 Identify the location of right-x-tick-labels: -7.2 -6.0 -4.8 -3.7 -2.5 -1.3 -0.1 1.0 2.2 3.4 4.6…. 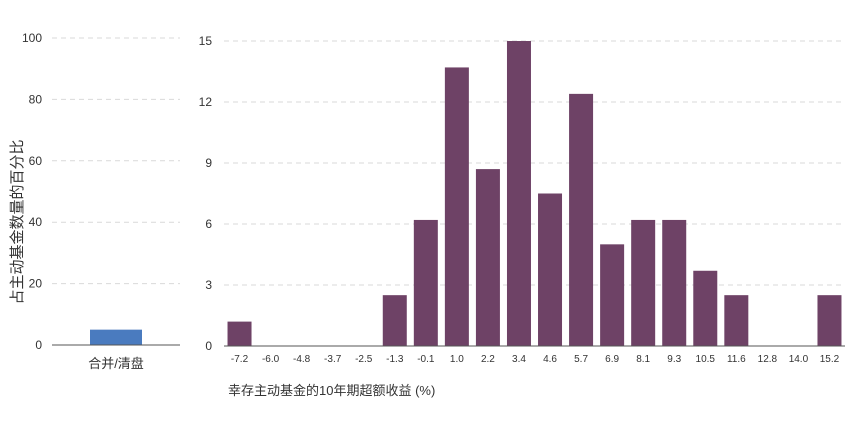
(535, 359).